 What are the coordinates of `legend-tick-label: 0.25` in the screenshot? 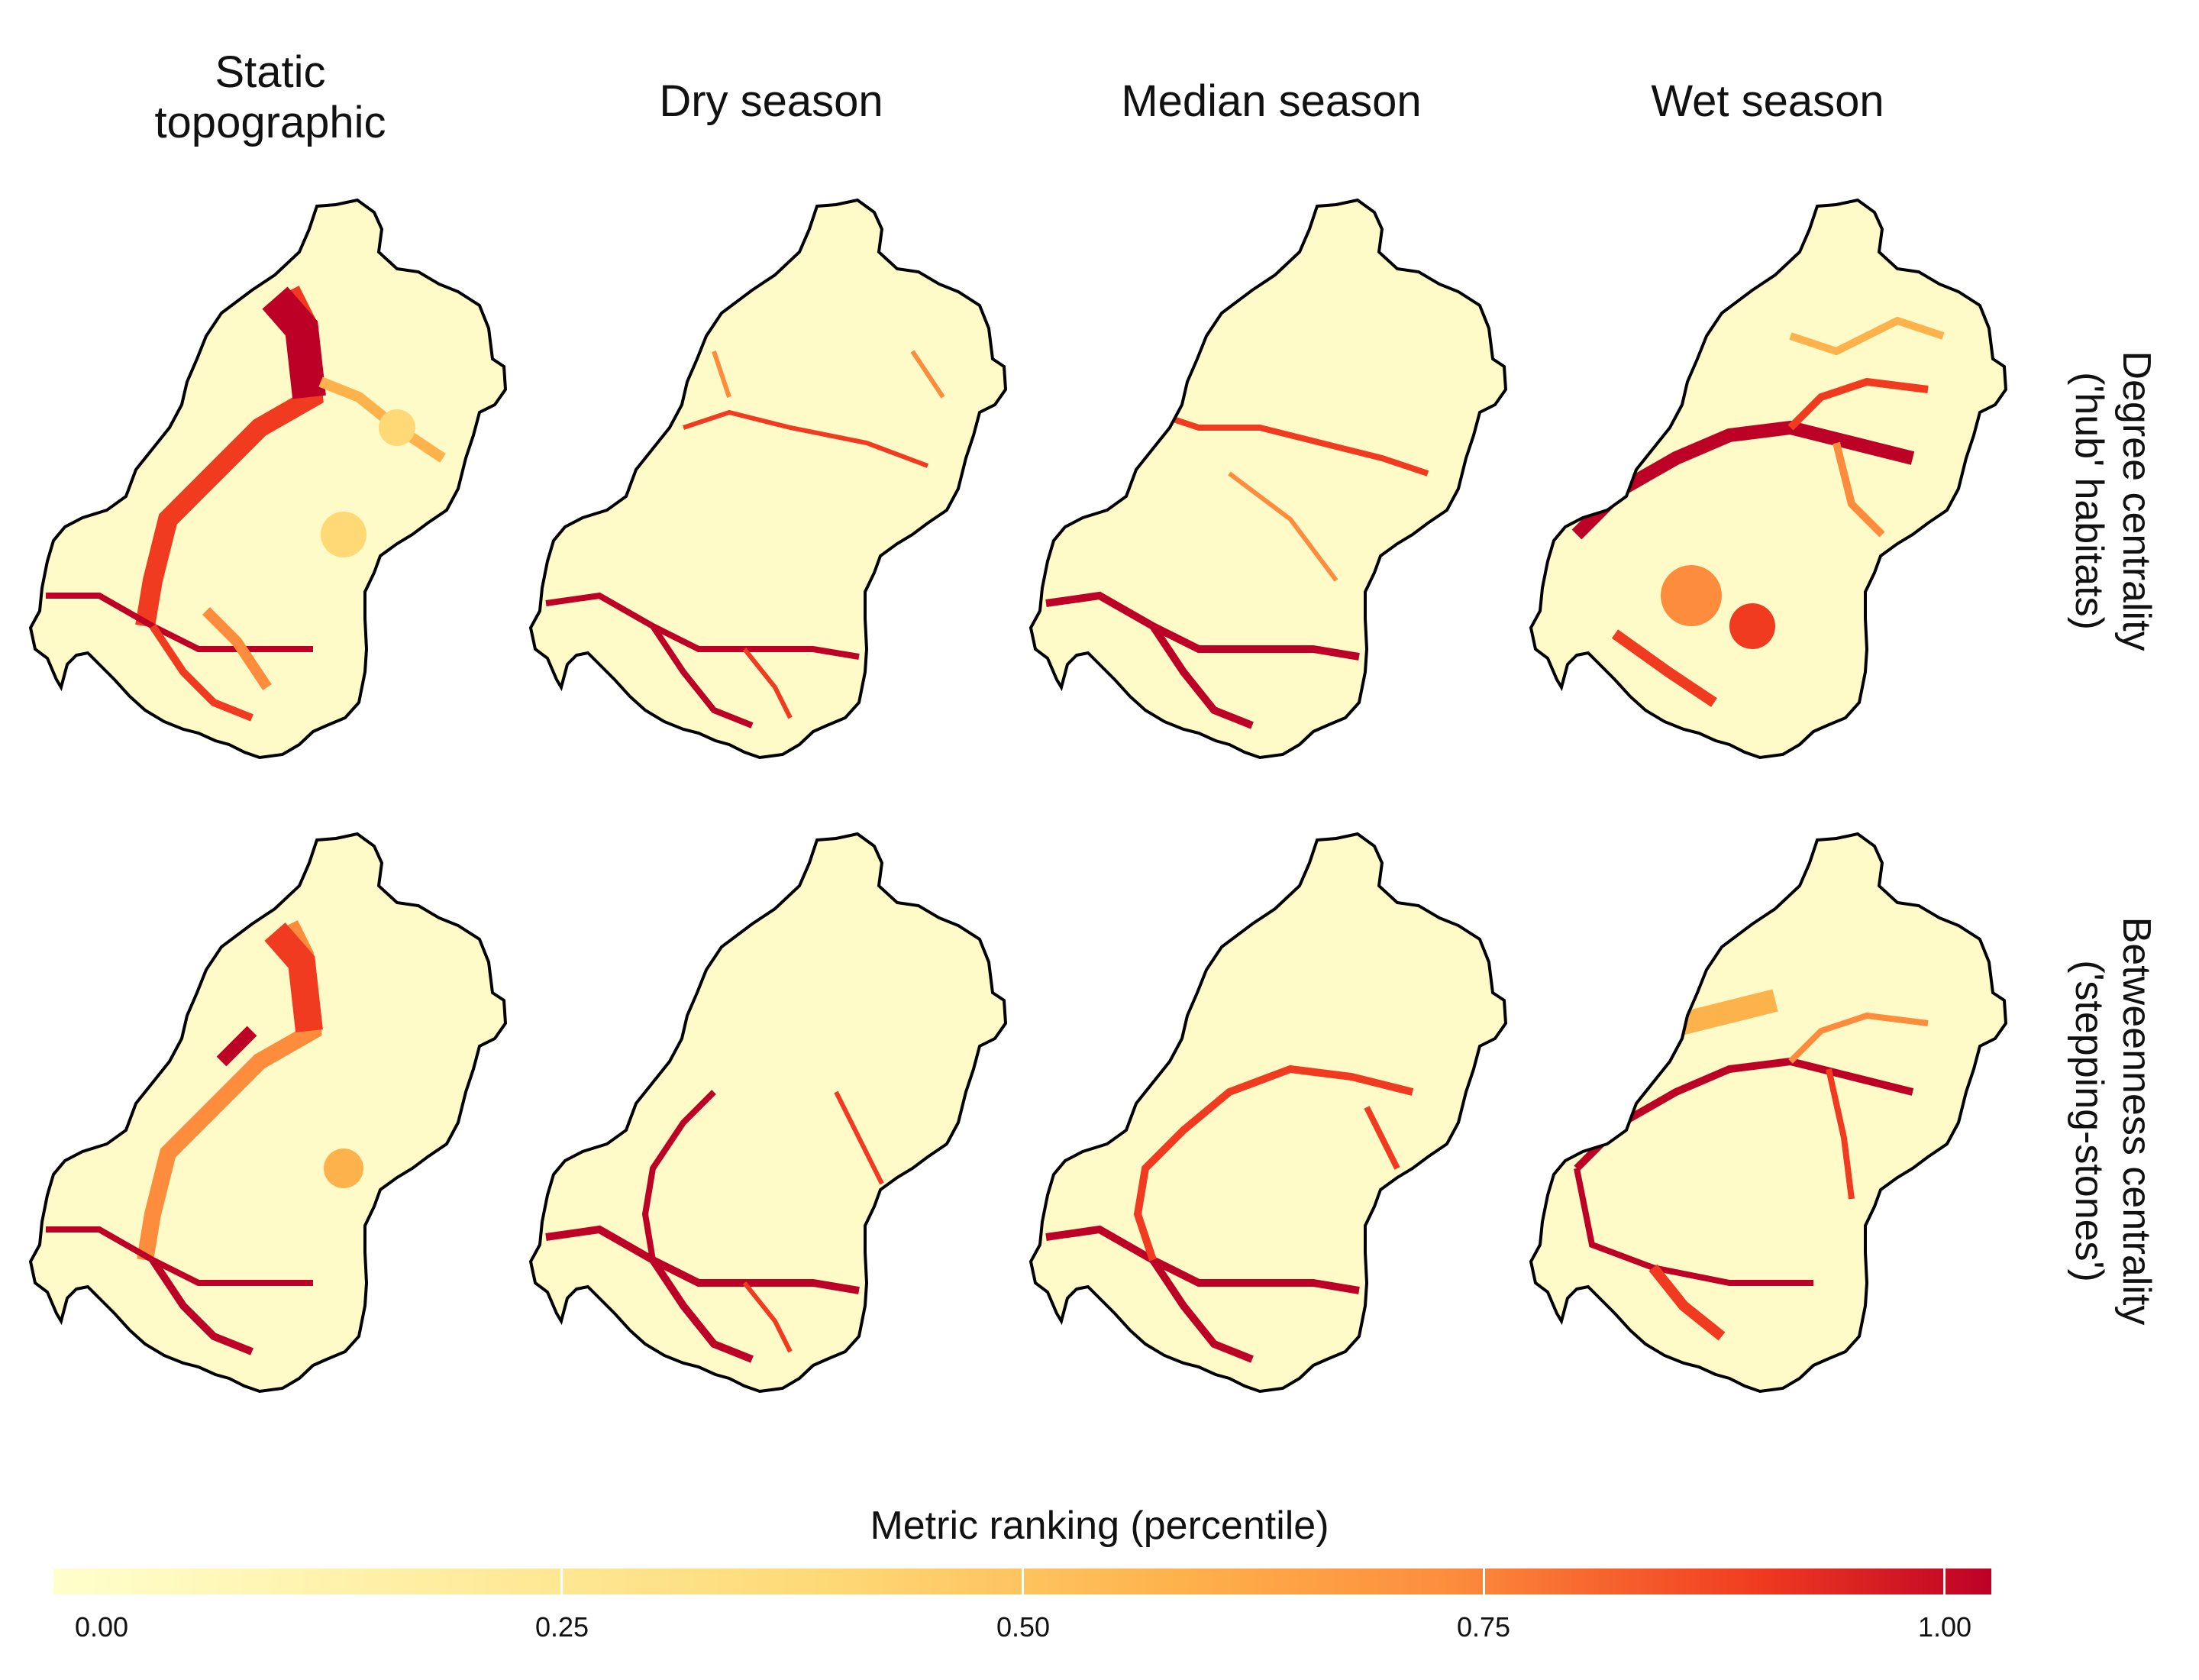 It's located at (561, 1627).